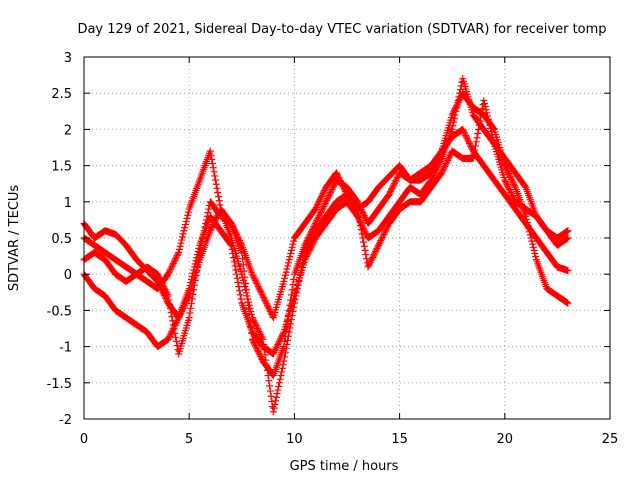 The image size is (640, 480). I want to click on y-tick-label: 1.5, so click(61, 167).